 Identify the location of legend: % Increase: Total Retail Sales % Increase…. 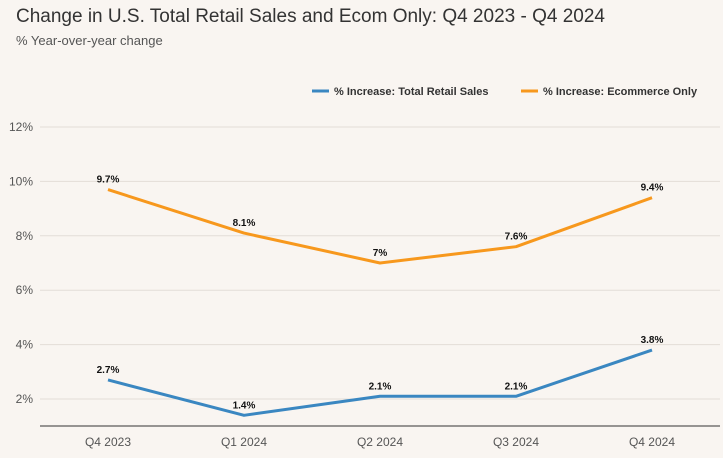
(505, 92).